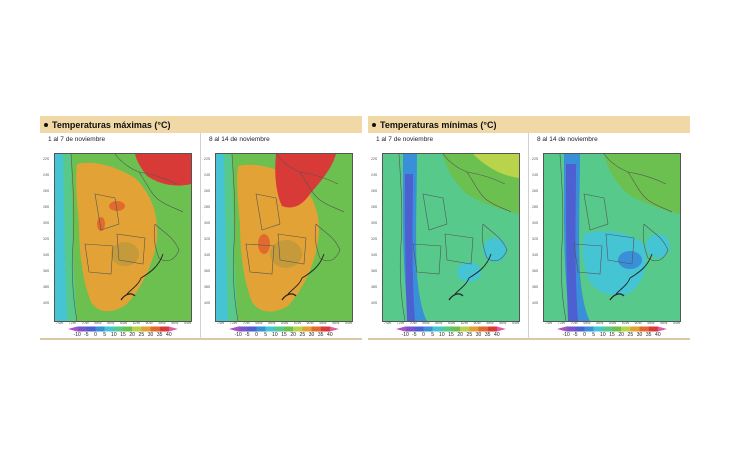  What do you see at coordinates (48, 237) in the screenshot?
I see `lat-ticks: 22S 24S 26S 28S 30S 32S 34S 36S 38S 40S` at bounding box center [48, 237].